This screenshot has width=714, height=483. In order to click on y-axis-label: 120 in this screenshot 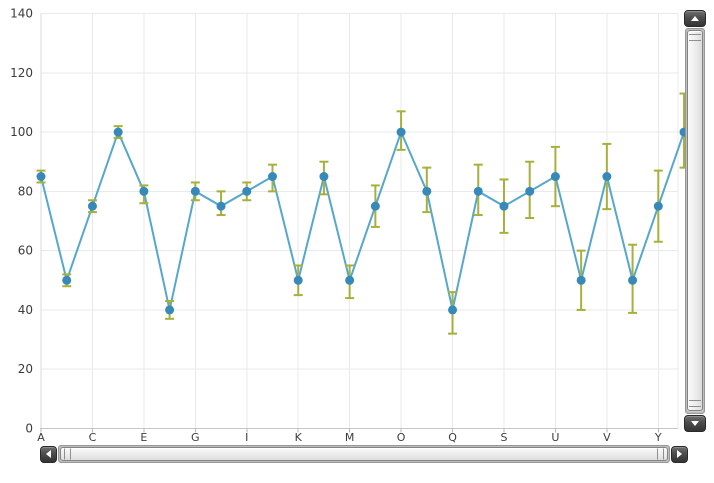, I will do `click(21, 73)`.